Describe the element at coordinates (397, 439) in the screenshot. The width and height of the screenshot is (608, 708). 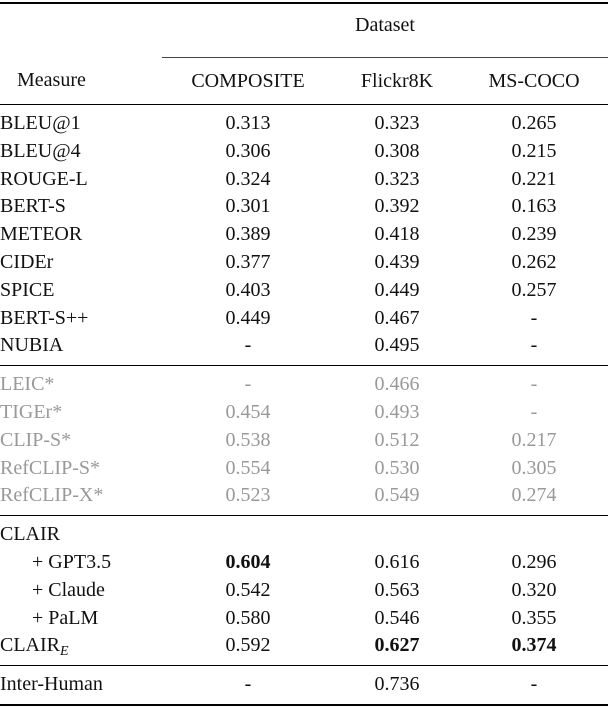
I see `value-cell: 0.512` at that location.